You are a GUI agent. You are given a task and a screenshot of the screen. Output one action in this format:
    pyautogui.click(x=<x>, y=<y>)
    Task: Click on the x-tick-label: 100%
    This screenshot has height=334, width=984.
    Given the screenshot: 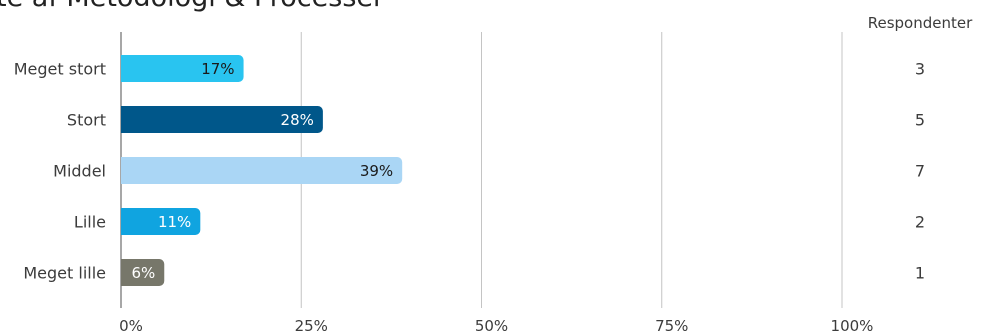 What is the action you would take?
    pyautogui.click(x=852, y=325)
    